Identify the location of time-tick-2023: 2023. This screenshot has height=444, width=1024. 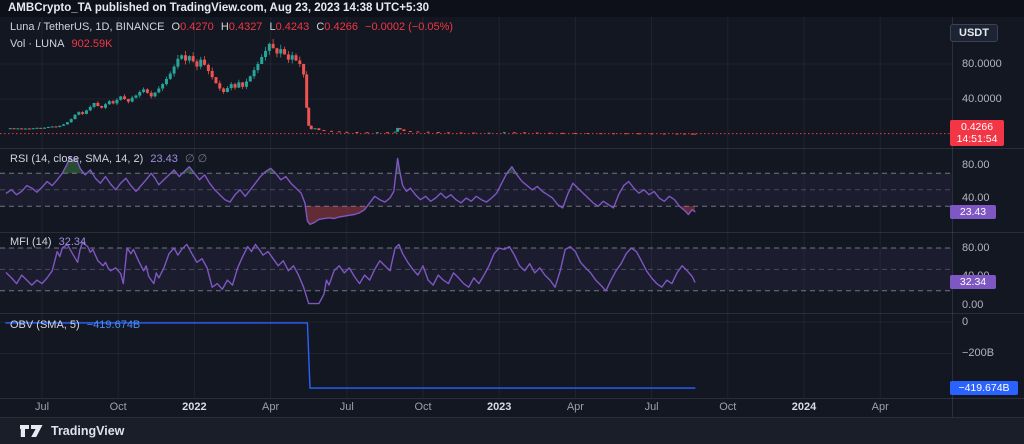
(499, 407).